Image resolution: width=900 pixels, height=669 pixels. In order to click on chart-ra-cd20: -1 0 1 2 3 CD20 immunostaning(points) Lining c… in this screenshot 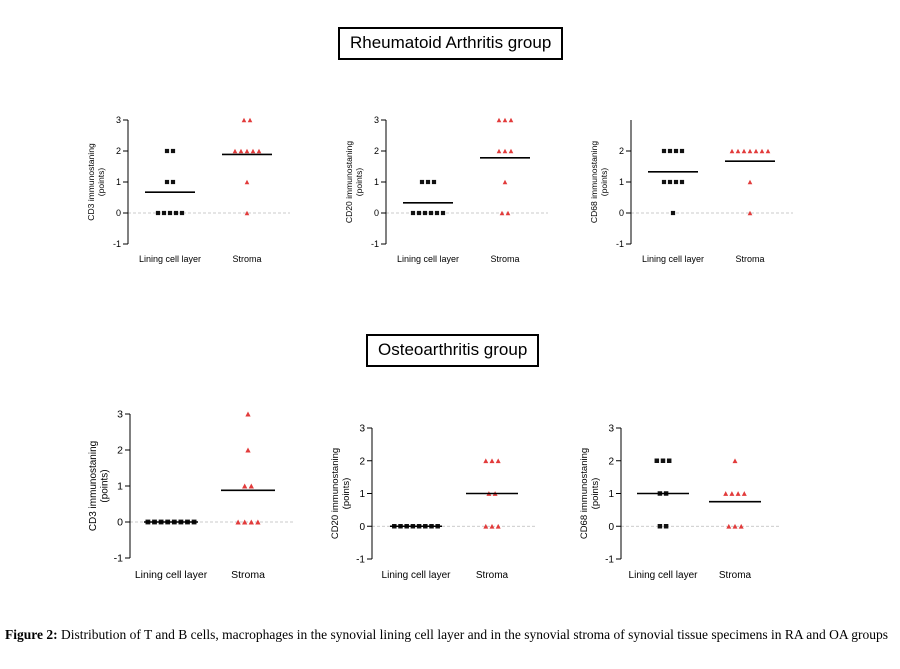, I will do `click(446, 189)`.